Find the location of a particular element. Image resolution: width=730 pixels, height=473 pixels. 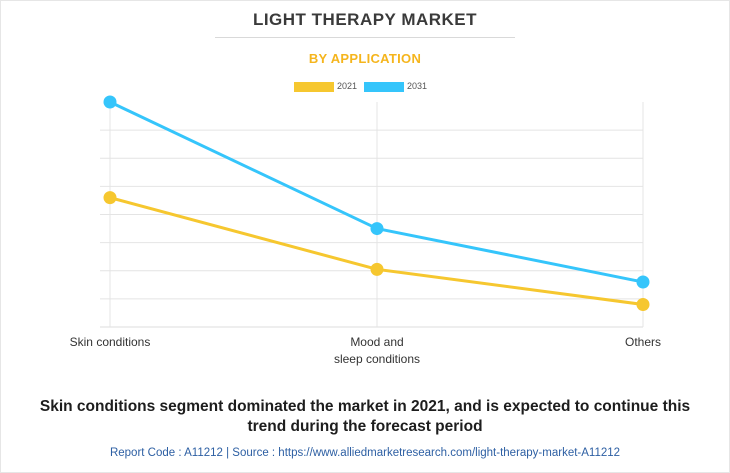

legend: 2021 2031 is located at coordinates (365, 87).